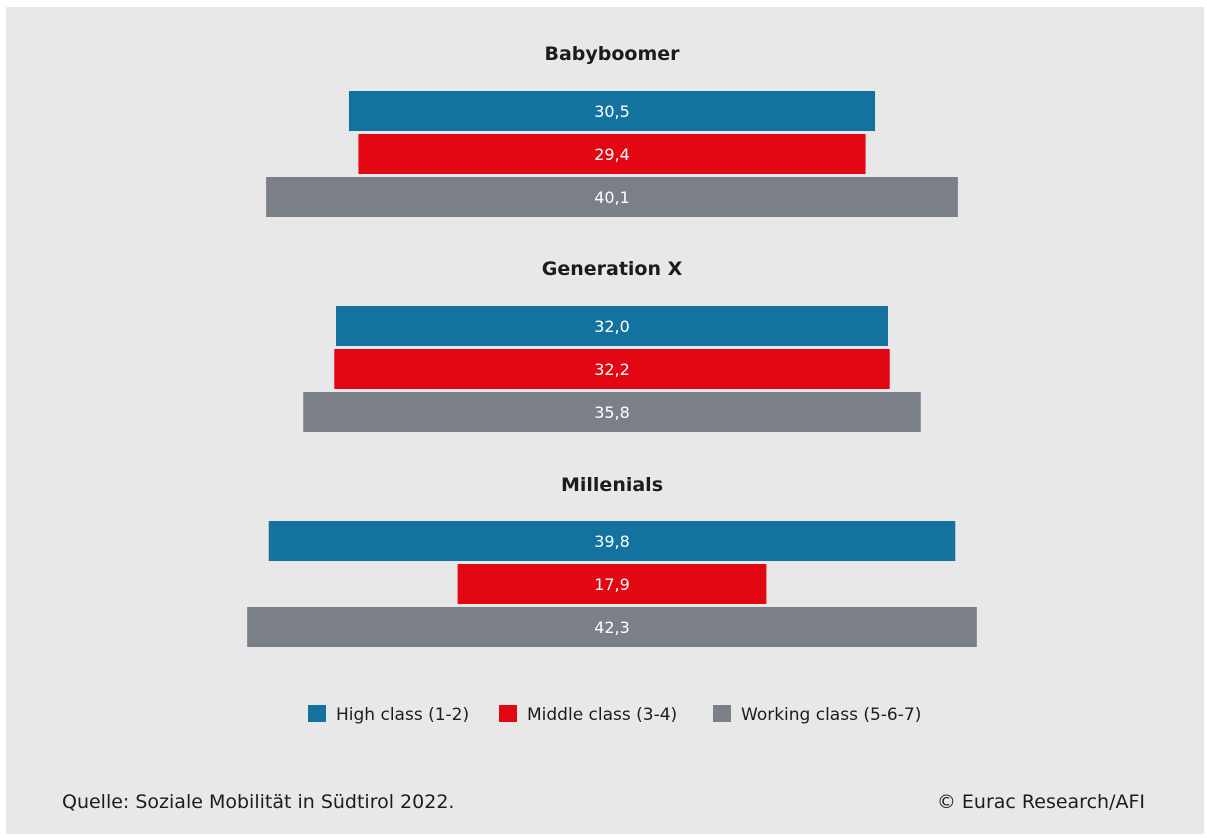  I want to click on bar-value-label: 17,9, so click(612, 584).